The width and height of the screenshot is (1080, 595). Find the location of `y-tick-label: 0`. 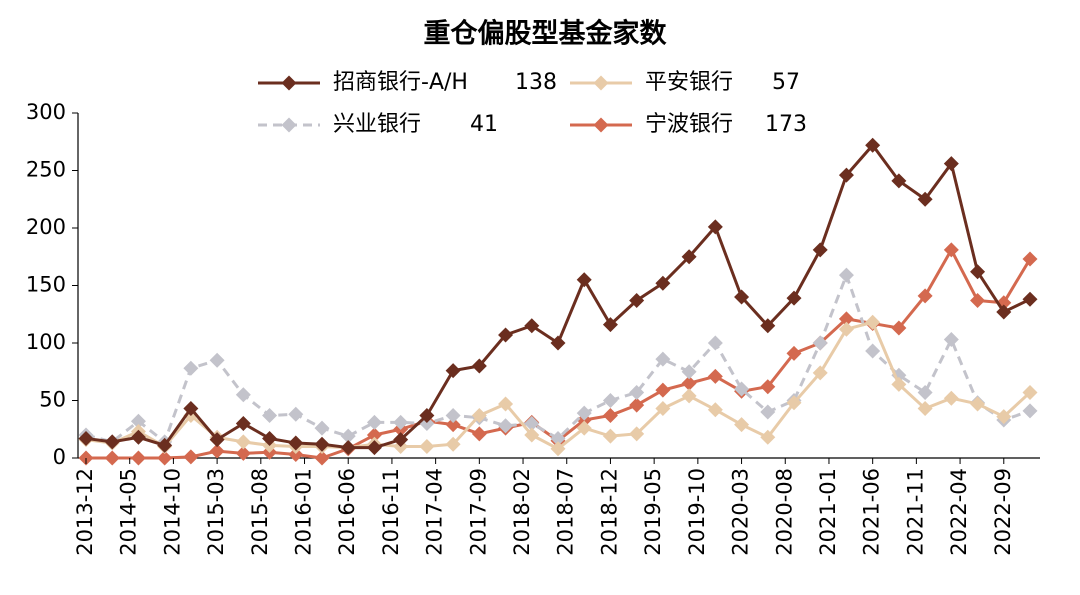

y-tick-label: 0 is located at coordinates (59, 457).